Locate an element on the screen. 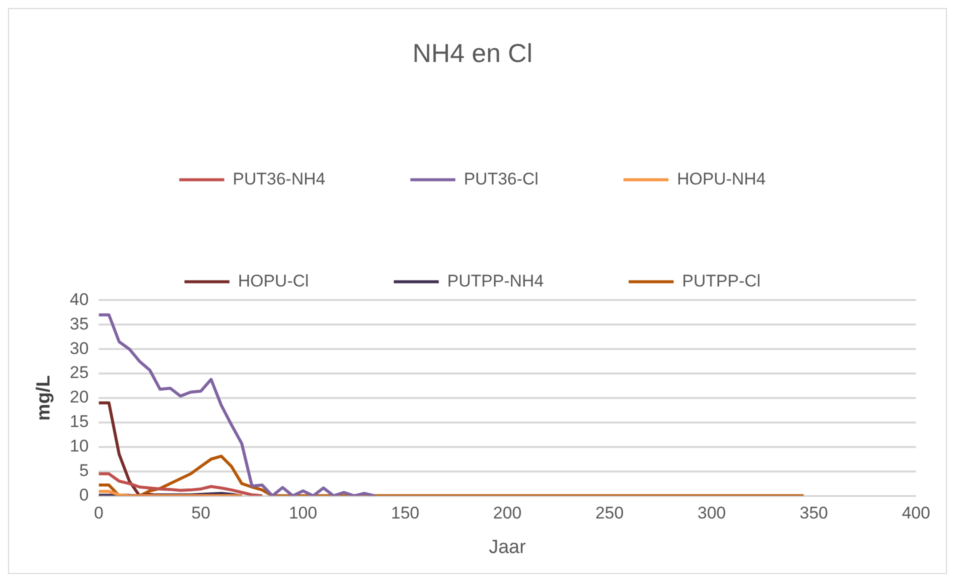 The width and height of the screenshot is (955, 582). y-tick-label: 40 is located at coordinates (79, 299).